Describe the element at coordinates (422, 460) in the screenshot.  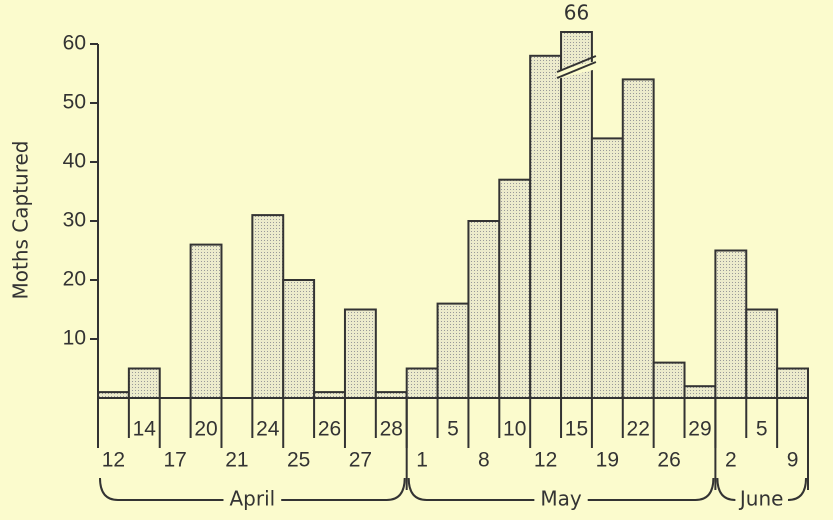
I see `x-tick-label: 1` at that location.